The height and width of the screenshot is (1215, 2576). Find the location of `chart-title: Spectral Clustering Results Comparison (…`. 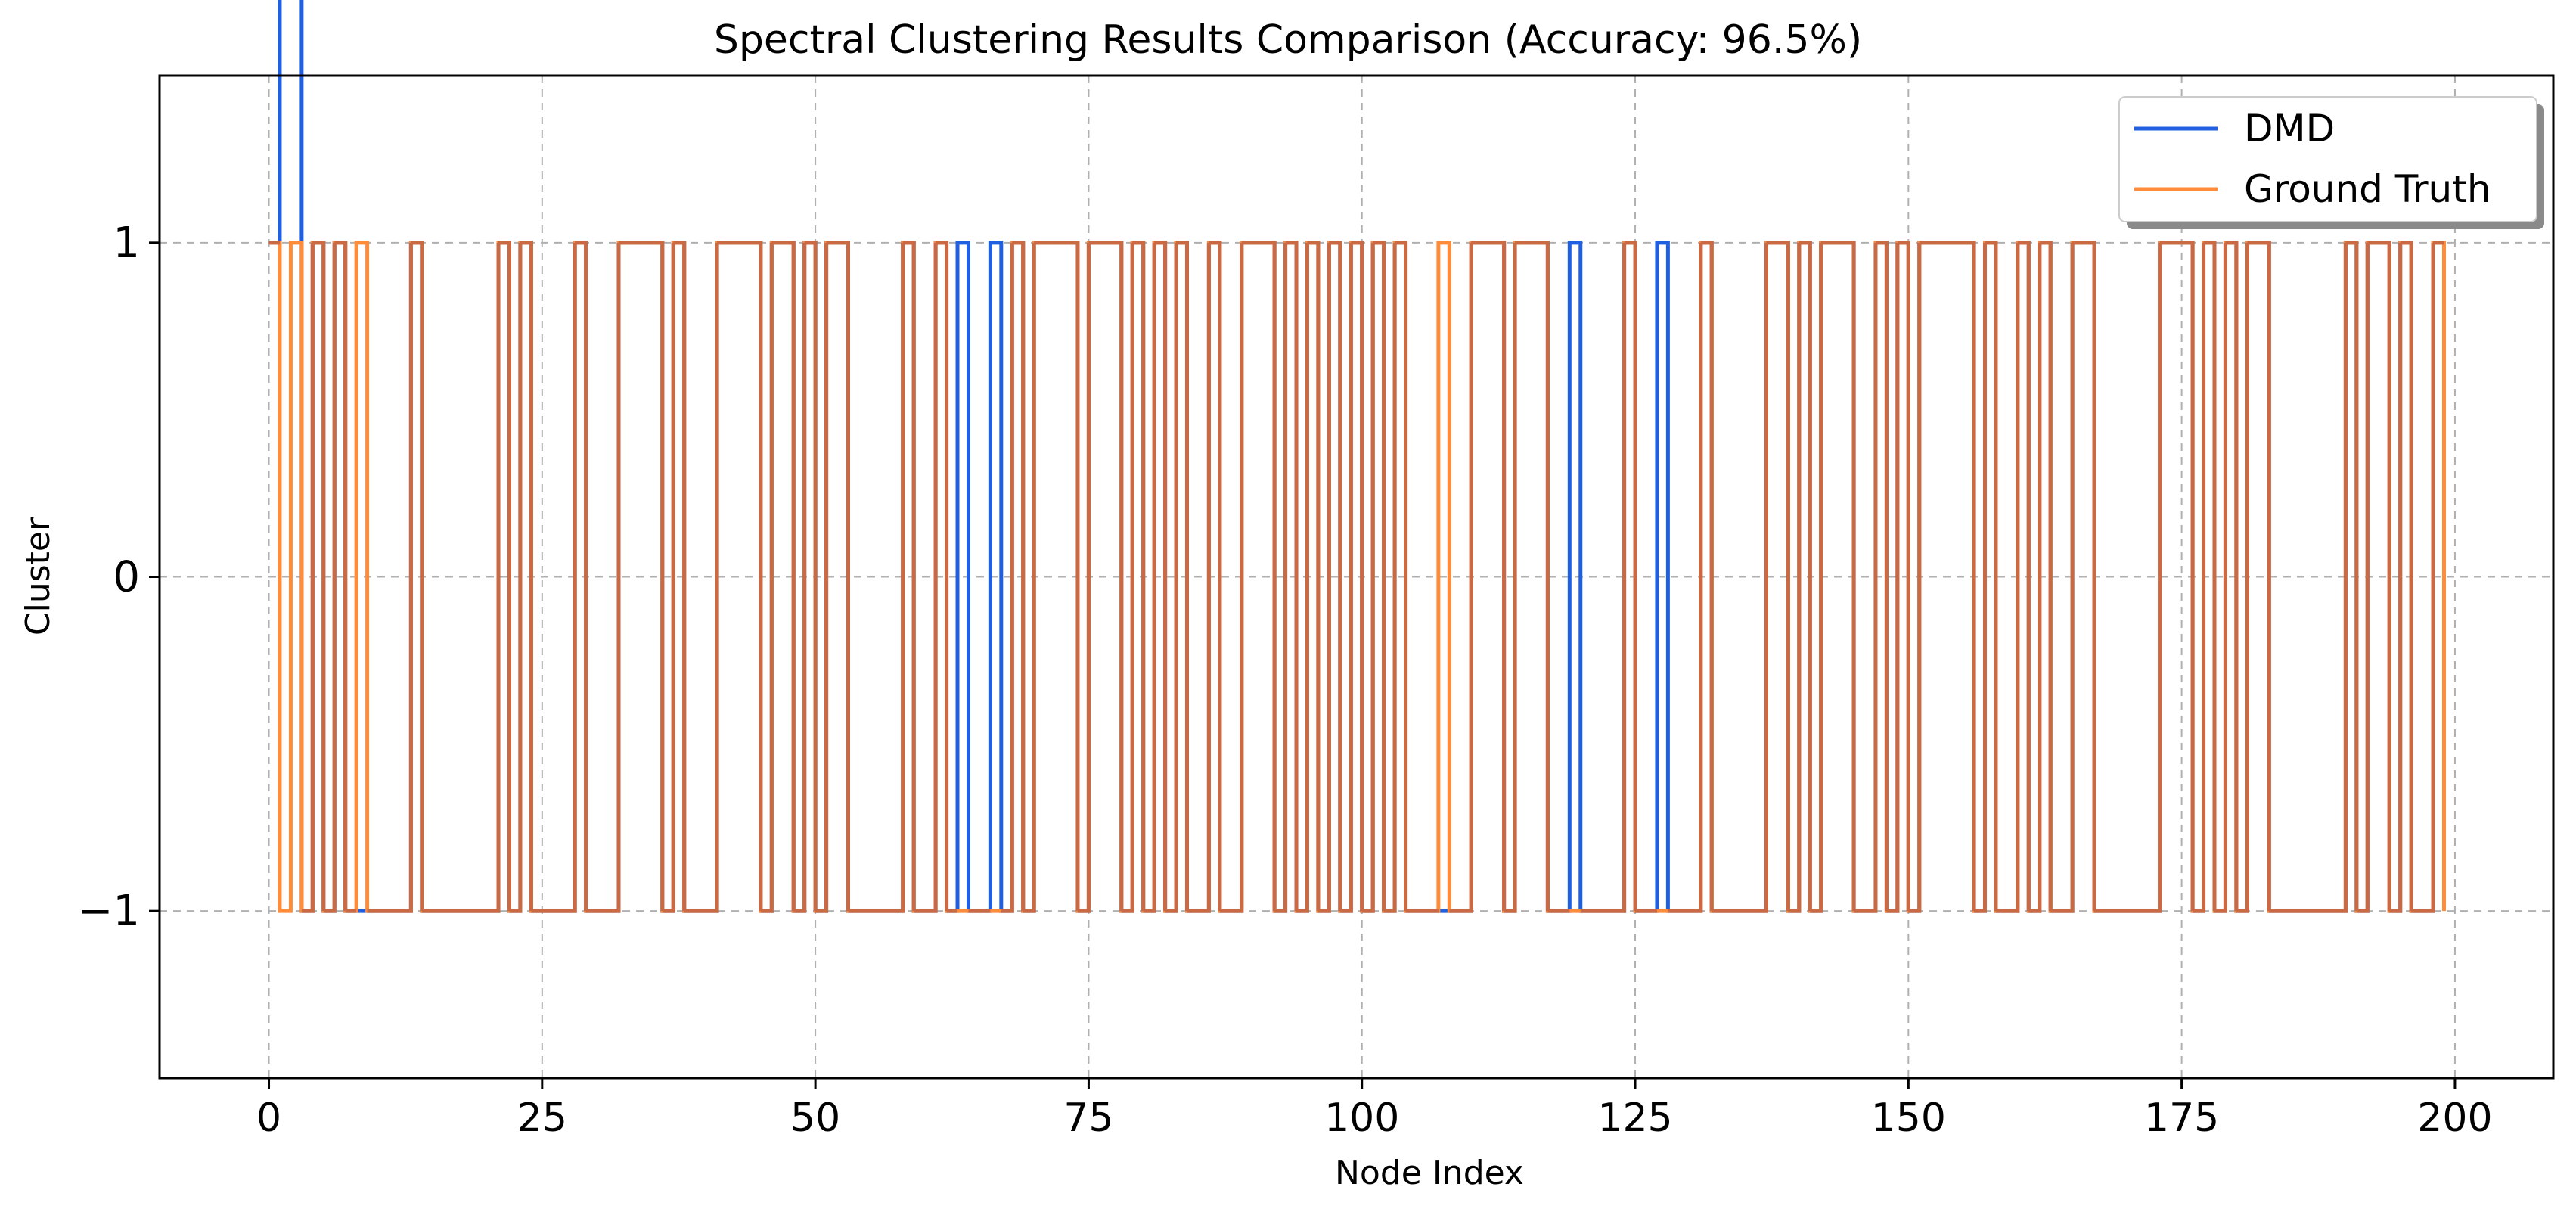

chart-title: Spectral Clustering Results Comparison (… is located at coordinates (1288, 40).